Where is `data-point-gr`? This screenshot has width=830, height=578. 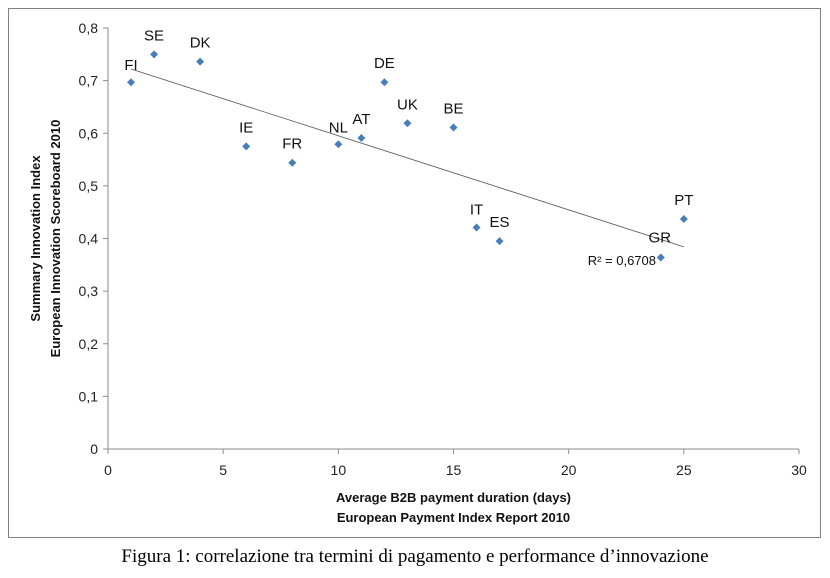 data-point-gr is located at coordinates (660, 257).